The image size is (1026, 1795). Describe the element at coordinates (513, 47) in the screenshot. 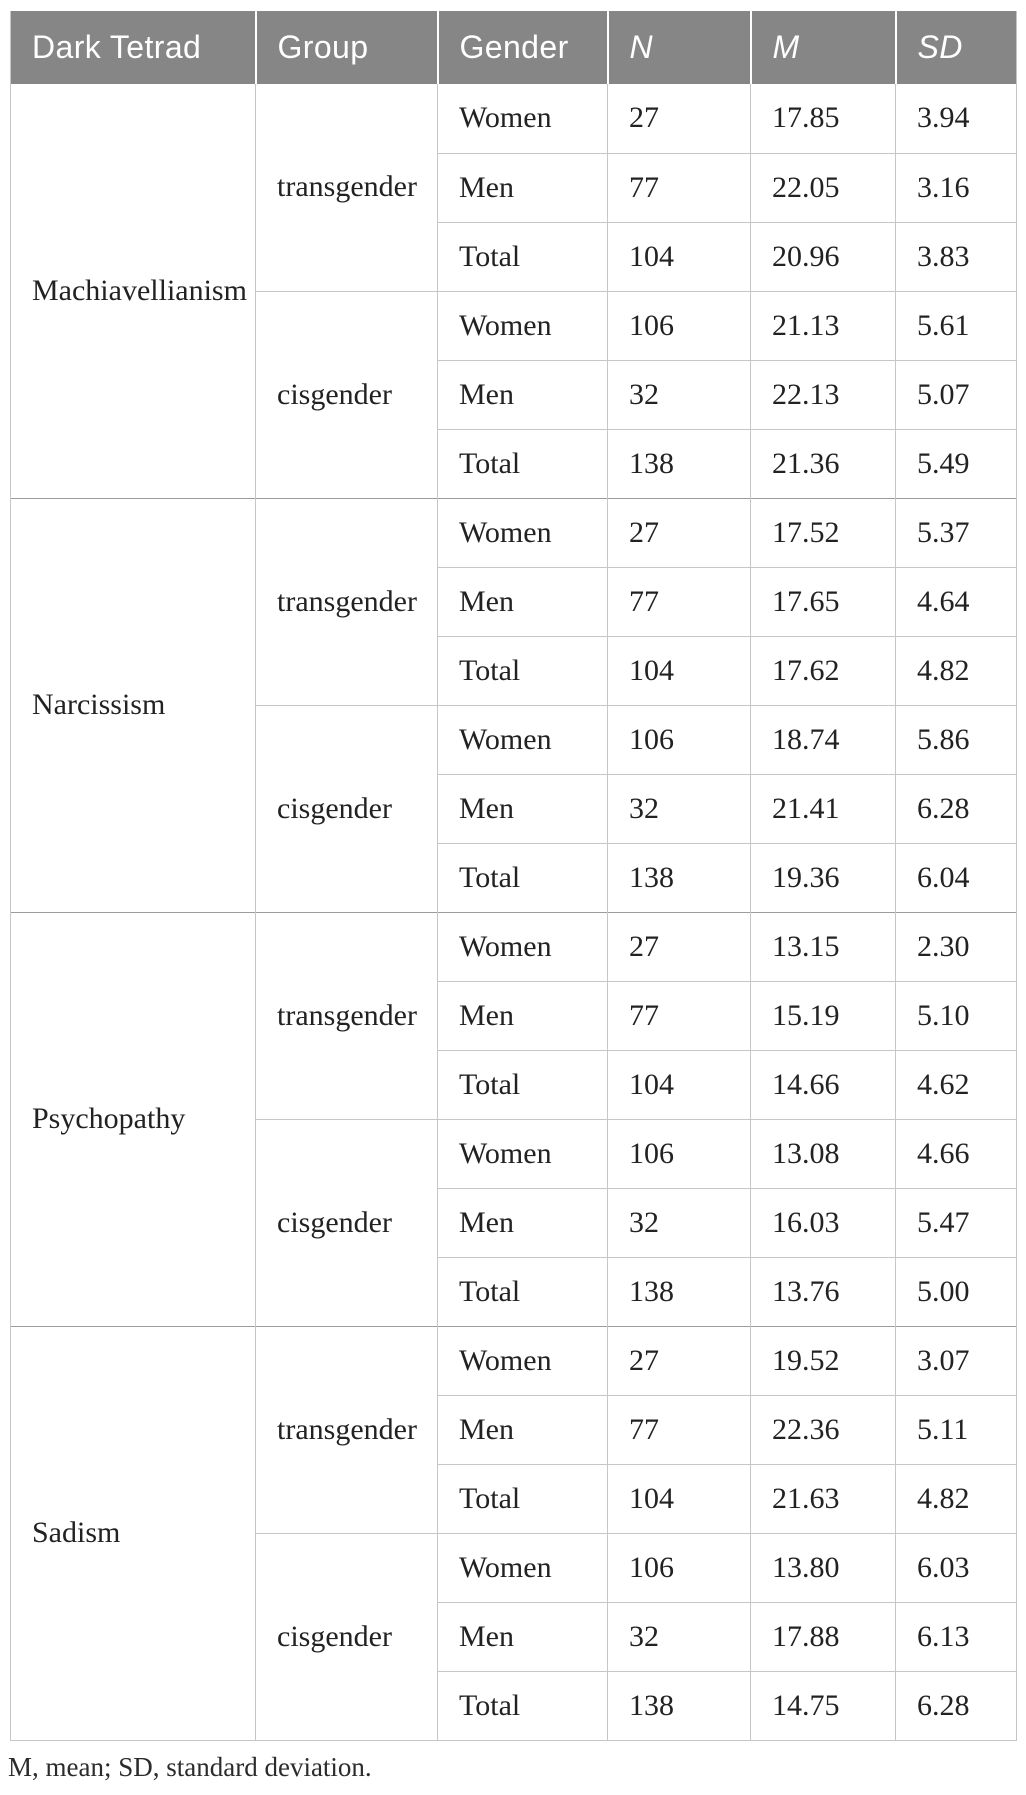

I see `table-header: Dark Tetrad Group Gender N M SD` at that location.